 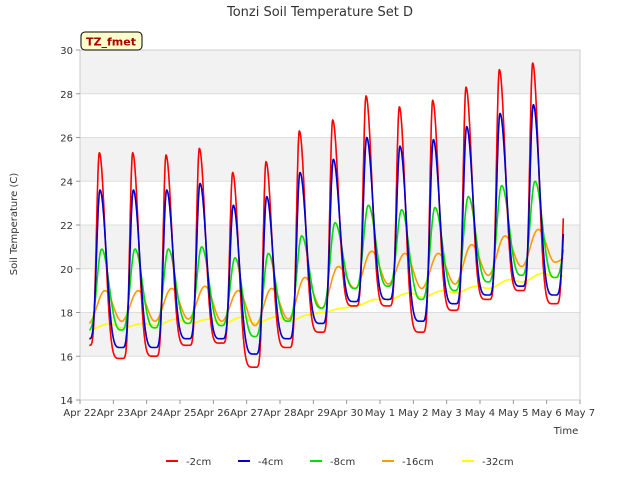 I want to click on legend-label: -8cm, so click(x=342, y=462).